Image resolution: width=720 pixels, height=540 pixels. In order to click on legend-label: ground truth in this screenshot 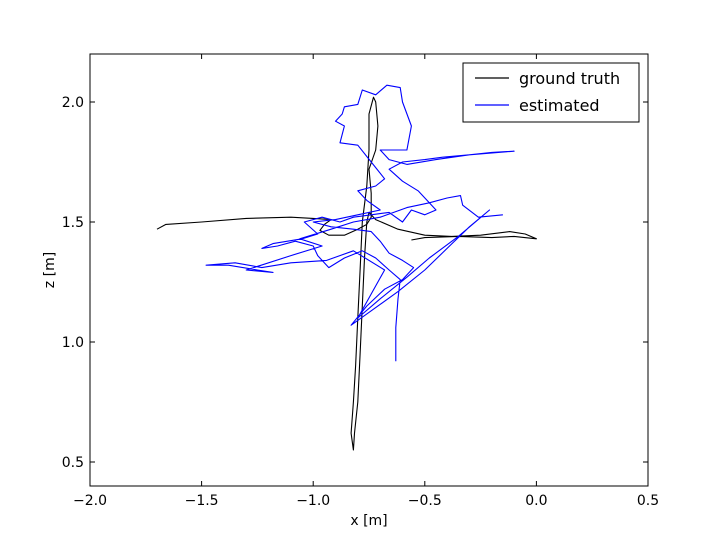, I will do `click(569, 78)`.